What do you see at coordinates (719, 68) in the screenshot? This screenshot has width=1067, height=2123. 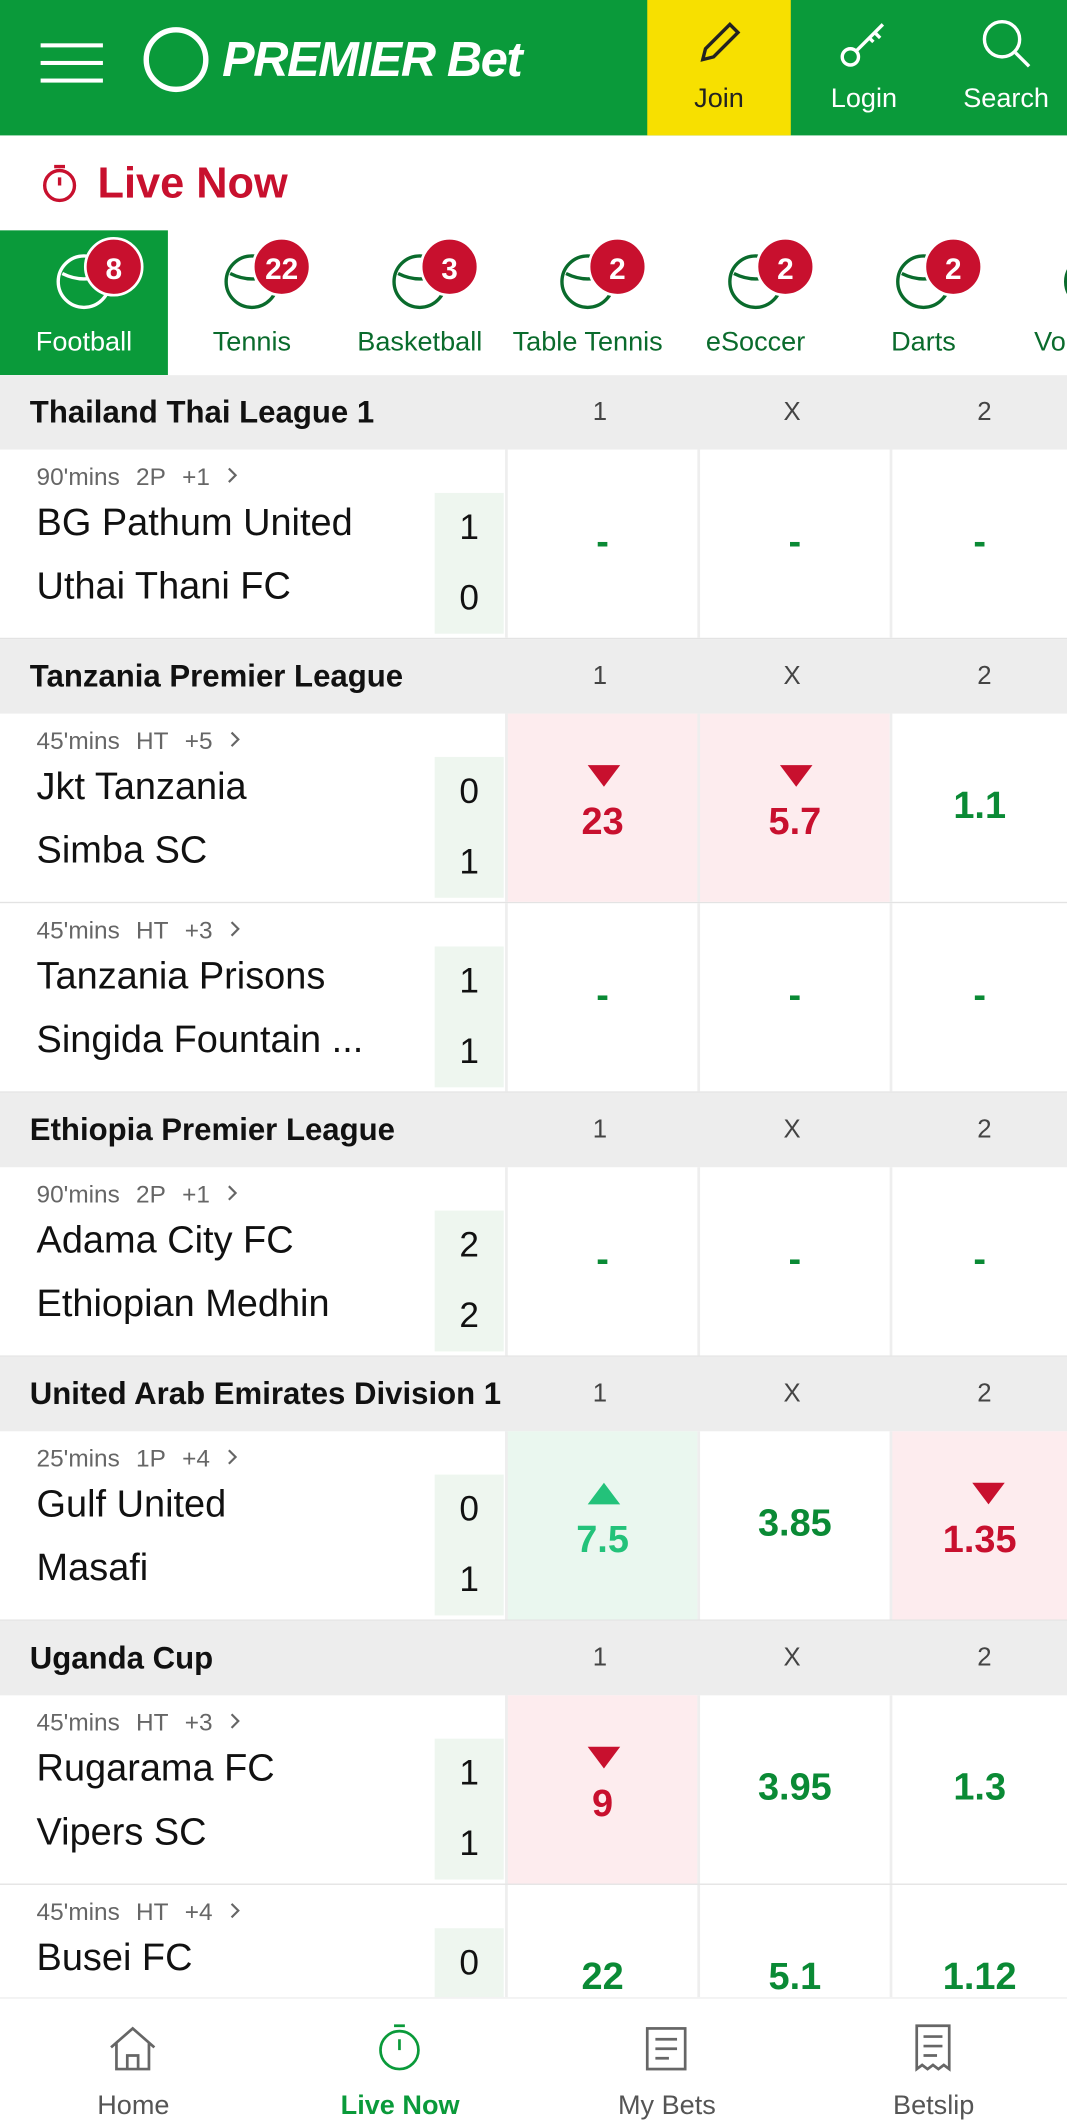 I see `join-button: Join` at bounding box center [719, 68].